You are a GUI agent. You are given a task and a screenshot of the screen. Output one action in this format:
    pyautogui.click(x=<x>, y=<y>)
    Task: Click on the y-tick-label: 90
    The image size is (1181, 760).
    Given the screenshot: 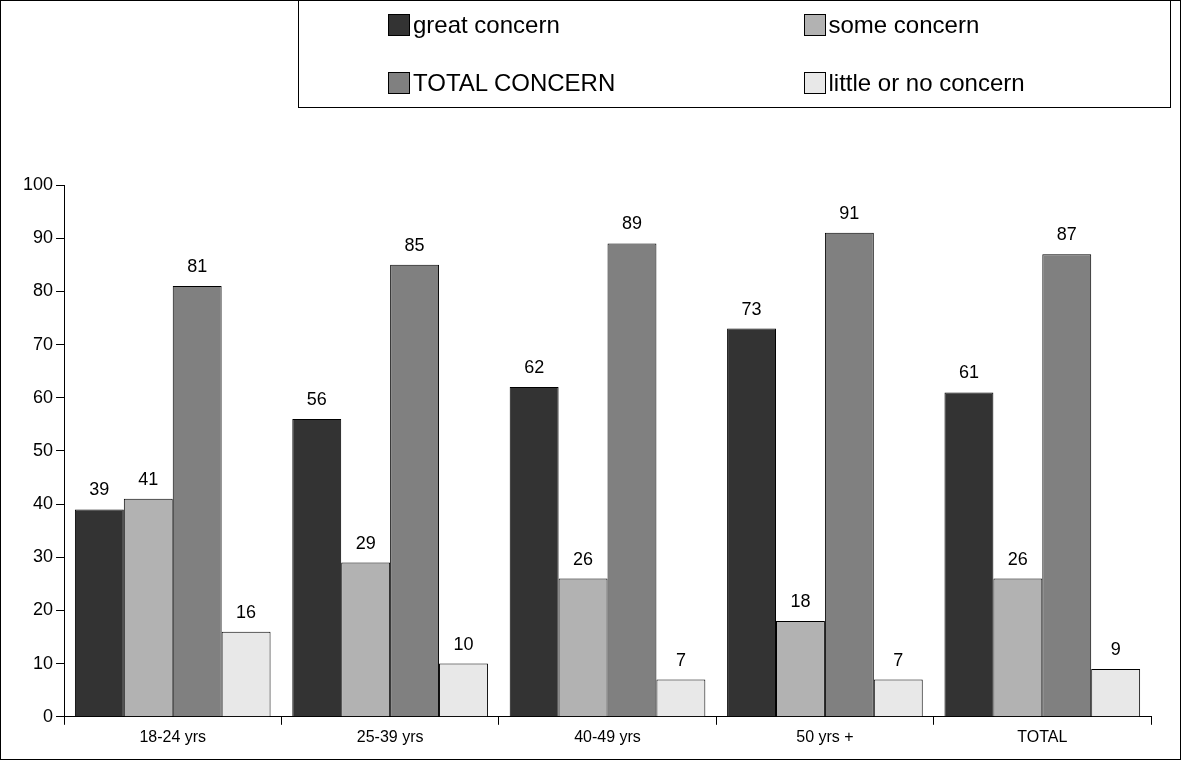 What is the action you would take?
    pyautogui.click(x=43, y=237)
    